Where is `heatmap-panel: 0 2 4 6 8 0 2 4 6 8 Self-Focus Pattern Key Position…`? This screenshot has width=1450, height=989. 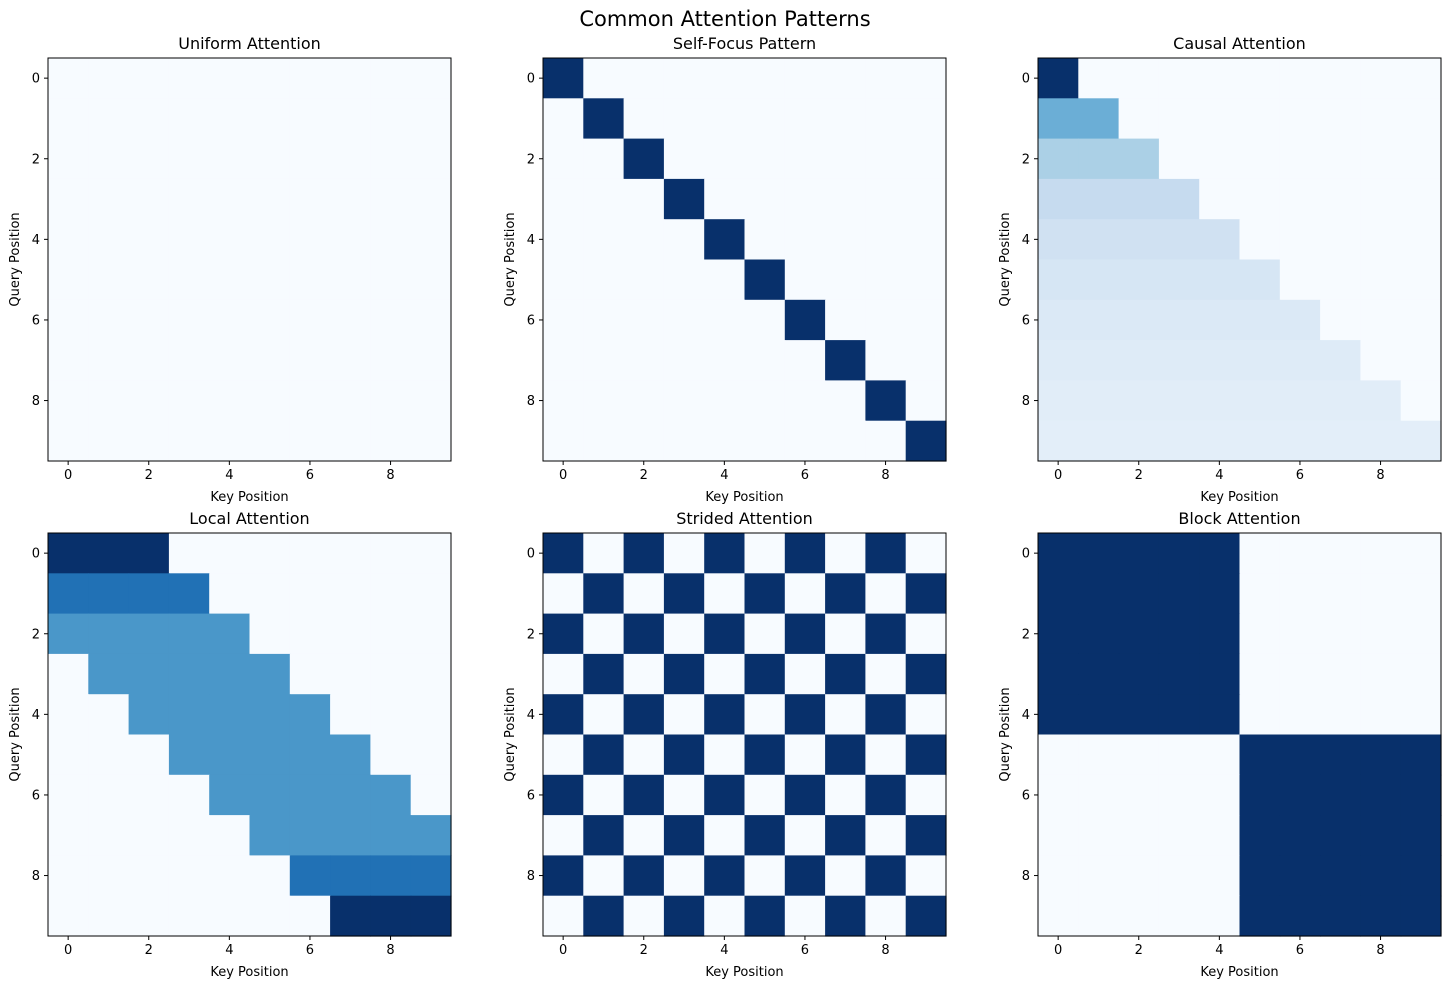
heatmap-panel: 0 2 4 6 8 0 2 4 6 8 Self-Focus Pattern Key Position… is located at coordinates (725, 269).